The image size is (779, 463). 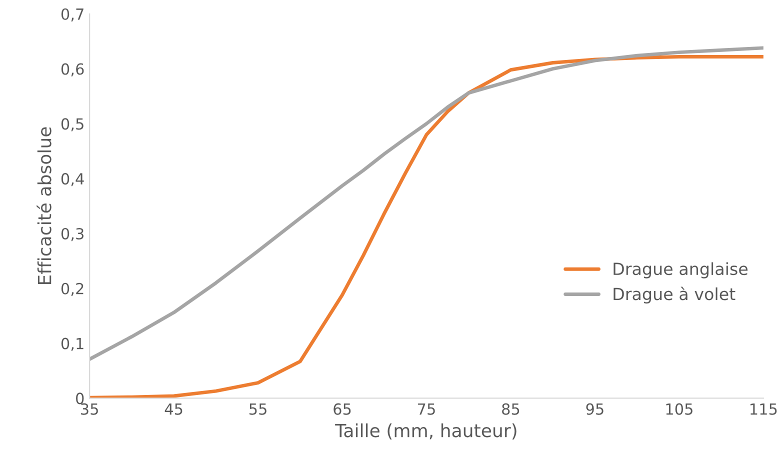 What do you see at coordinates (679, 409) in the screenshot?
I see `x-tick-label: 105` at bounding box center [679, 409].